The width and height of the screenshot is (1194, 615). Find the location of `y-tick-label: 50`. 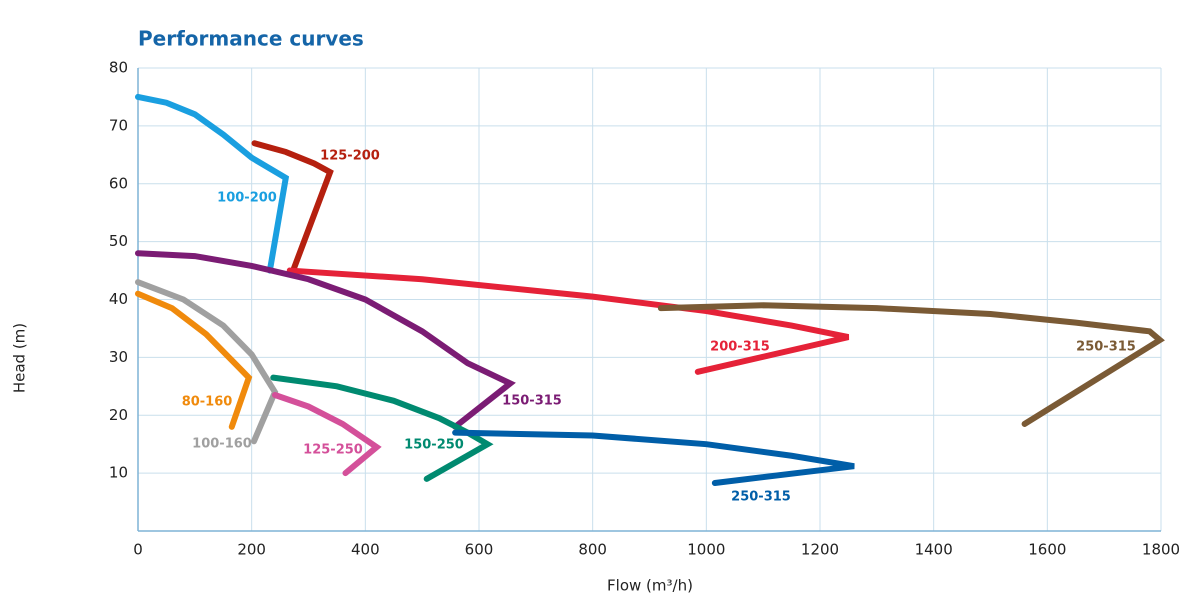

y-tick-label: 50 is located at coordinates (118, 241).